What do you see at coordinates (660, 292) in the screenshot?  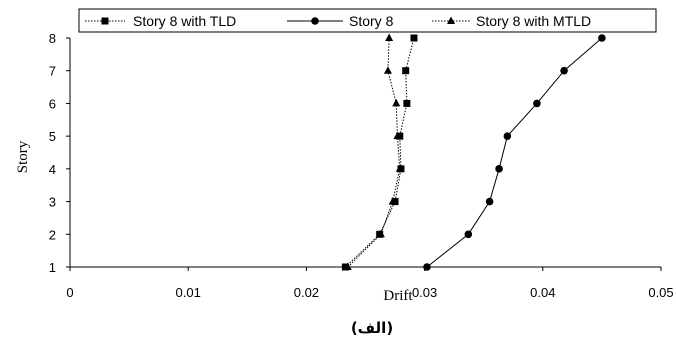 I see `x-tick-label: 0.05` at bounding box center [660, 292].